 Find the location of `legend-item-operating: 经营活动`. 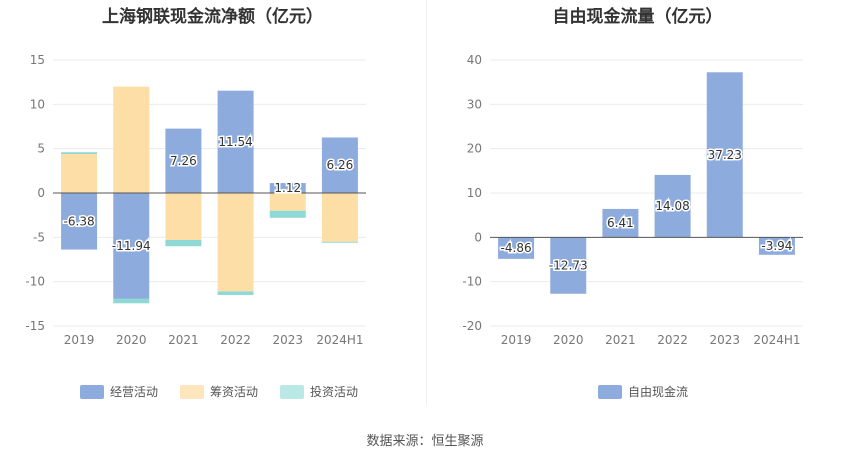

legend-item-operating: 经营活动 is located at coordinates (119, 391).